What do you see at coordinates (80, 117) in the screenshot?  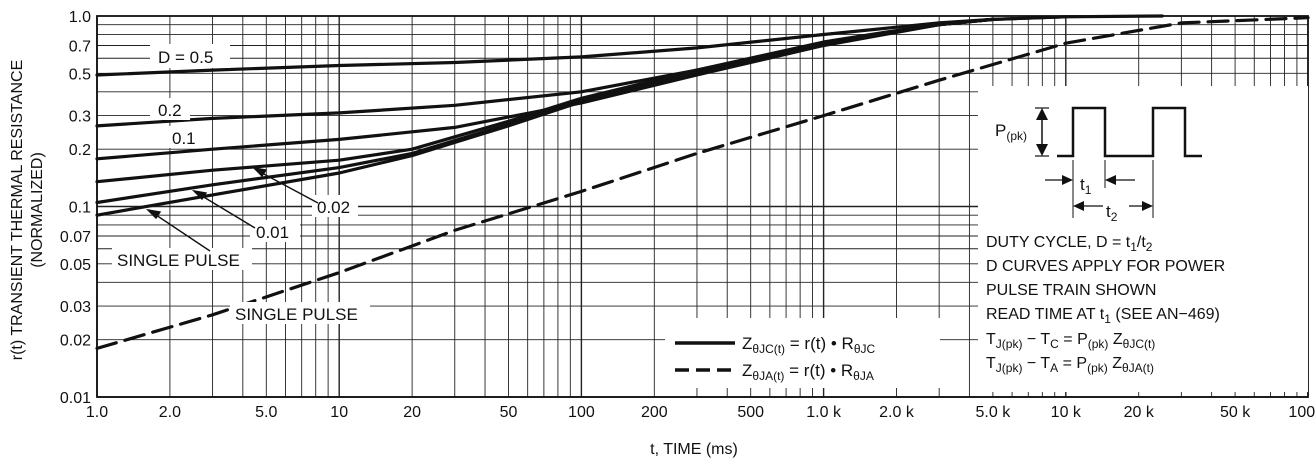 I see `y-tick-label: 0.3` at bounding box center [80, 117].